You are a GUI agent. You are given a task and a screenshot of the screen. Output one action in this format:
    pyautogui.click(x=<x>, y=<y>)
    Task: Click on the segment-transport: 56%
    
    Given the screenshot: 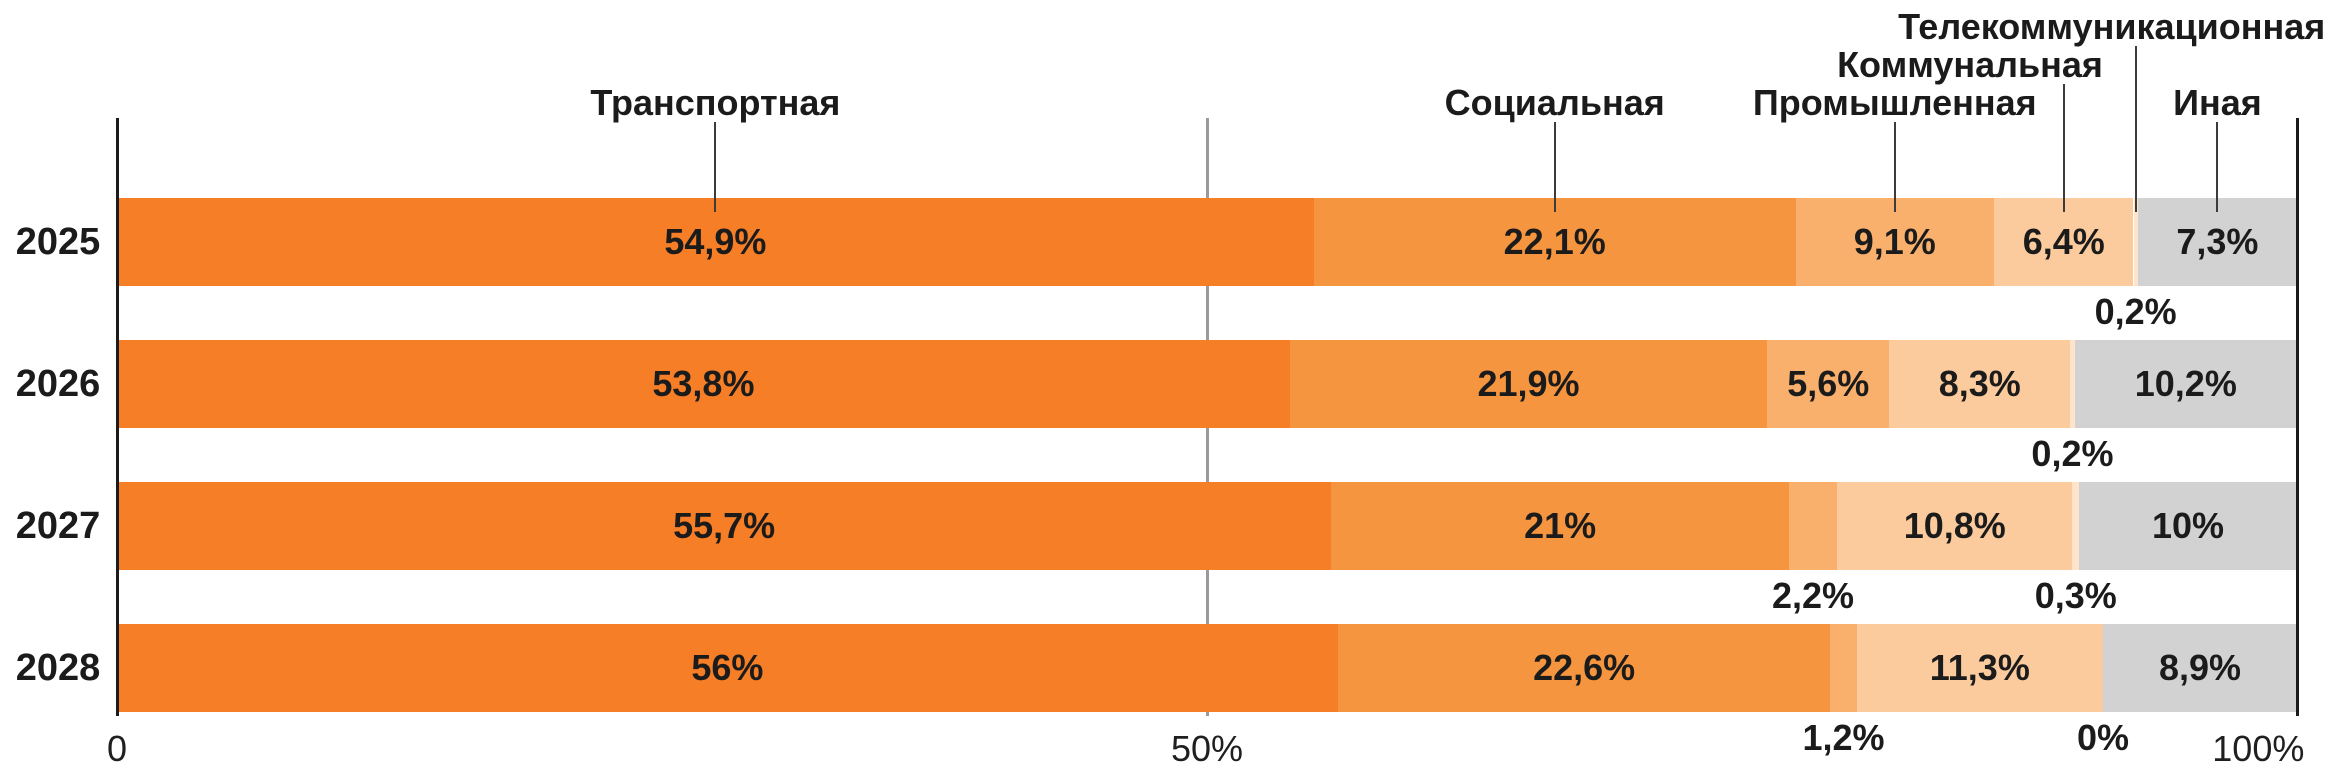 What is the action you would take?
    pyautogui.click(x=727, y=668)
    